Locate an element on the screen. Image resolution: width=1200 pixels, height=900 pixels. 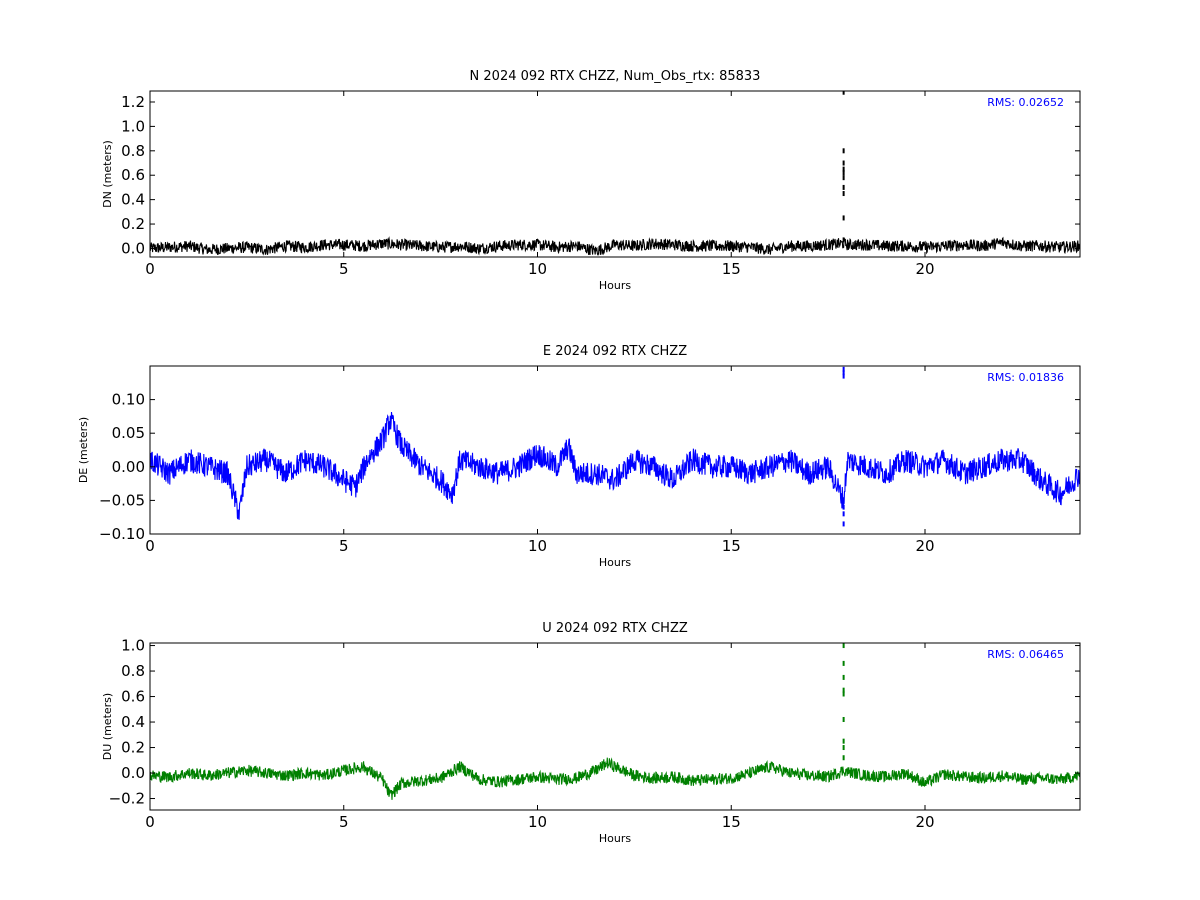
rms-annotation: RMS: 0.01836 is located at coordinates (1025, 377).